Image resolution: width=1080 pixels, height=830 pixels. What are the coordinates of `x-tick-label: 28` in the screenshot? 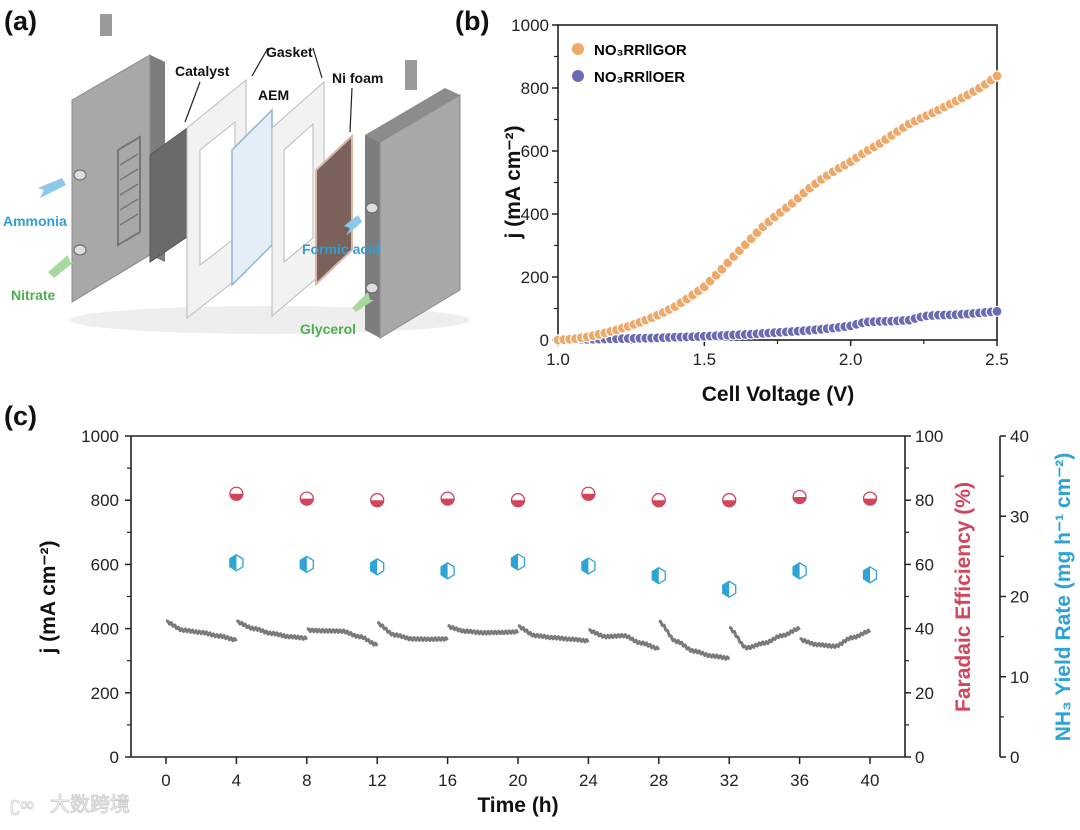 It's located at (658, 780).